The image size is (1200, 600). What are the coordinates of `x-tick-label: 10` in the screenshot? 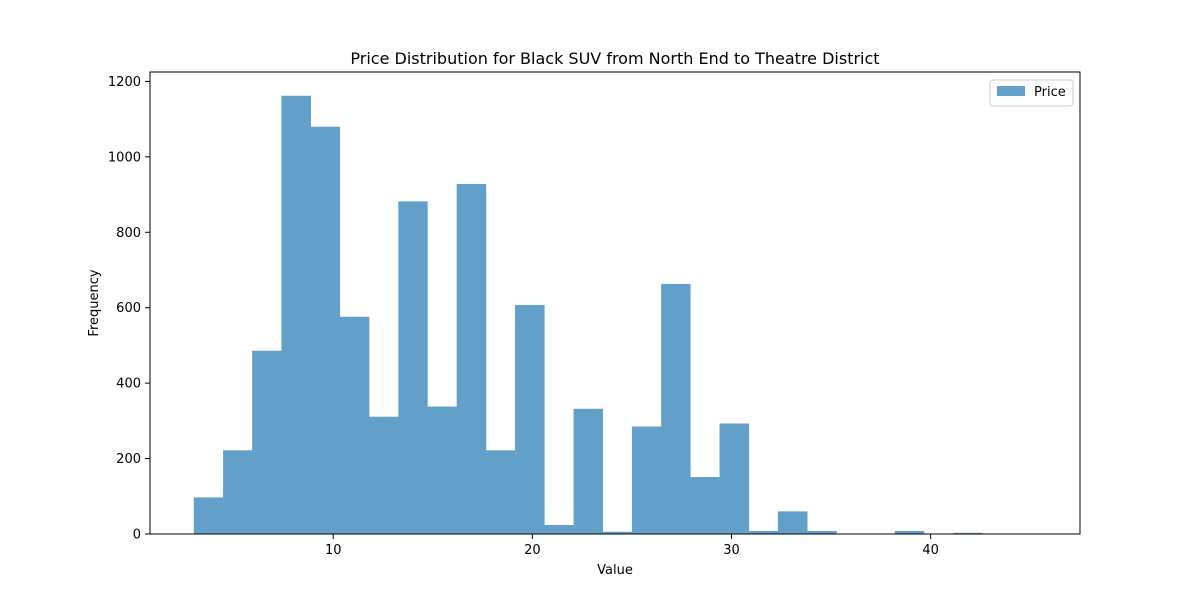 It's located at (333, 550).